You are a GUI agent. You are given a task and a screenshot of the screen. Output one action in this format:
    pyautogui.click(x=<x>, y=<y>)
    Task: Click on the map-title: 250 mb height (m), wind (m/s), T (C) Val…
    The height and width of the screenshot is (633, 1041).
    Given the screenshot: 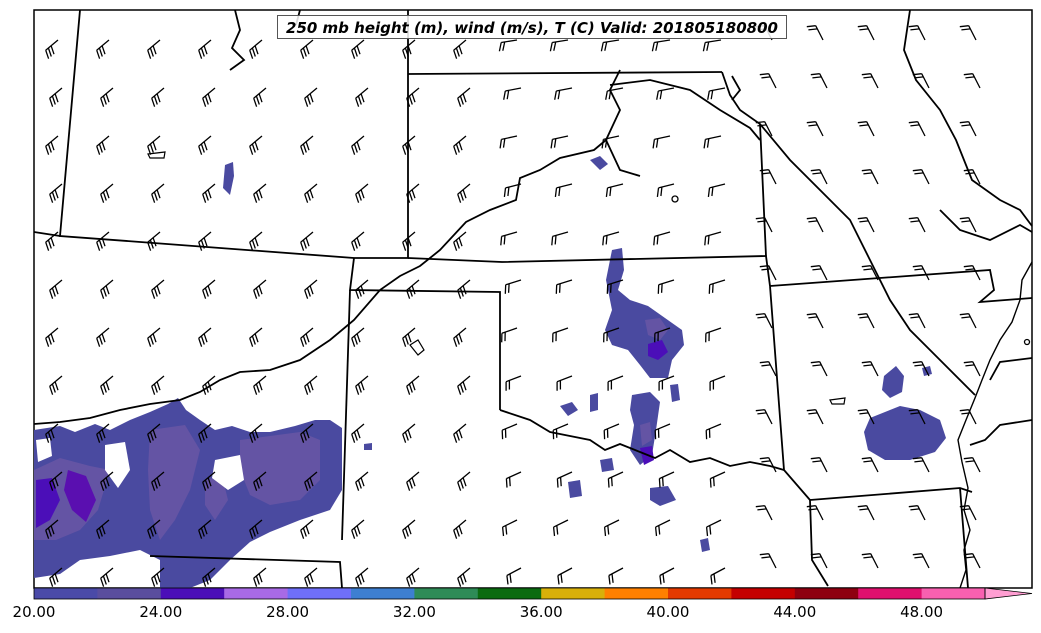 What is the action you would take?
    pyautogui.click(x=532, y=27)
    